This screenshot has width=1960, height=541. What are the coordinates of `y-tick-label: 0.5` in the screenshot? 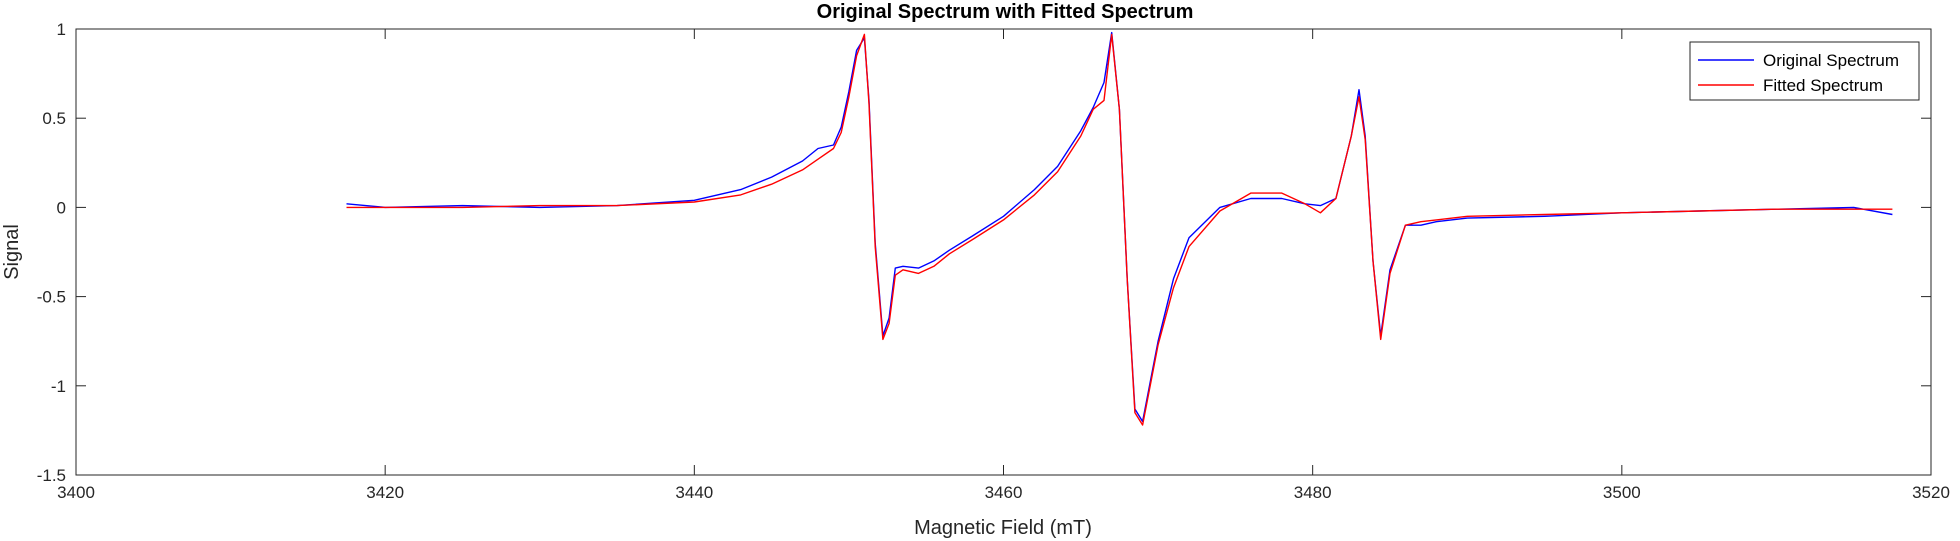 It's located at (54, 118).